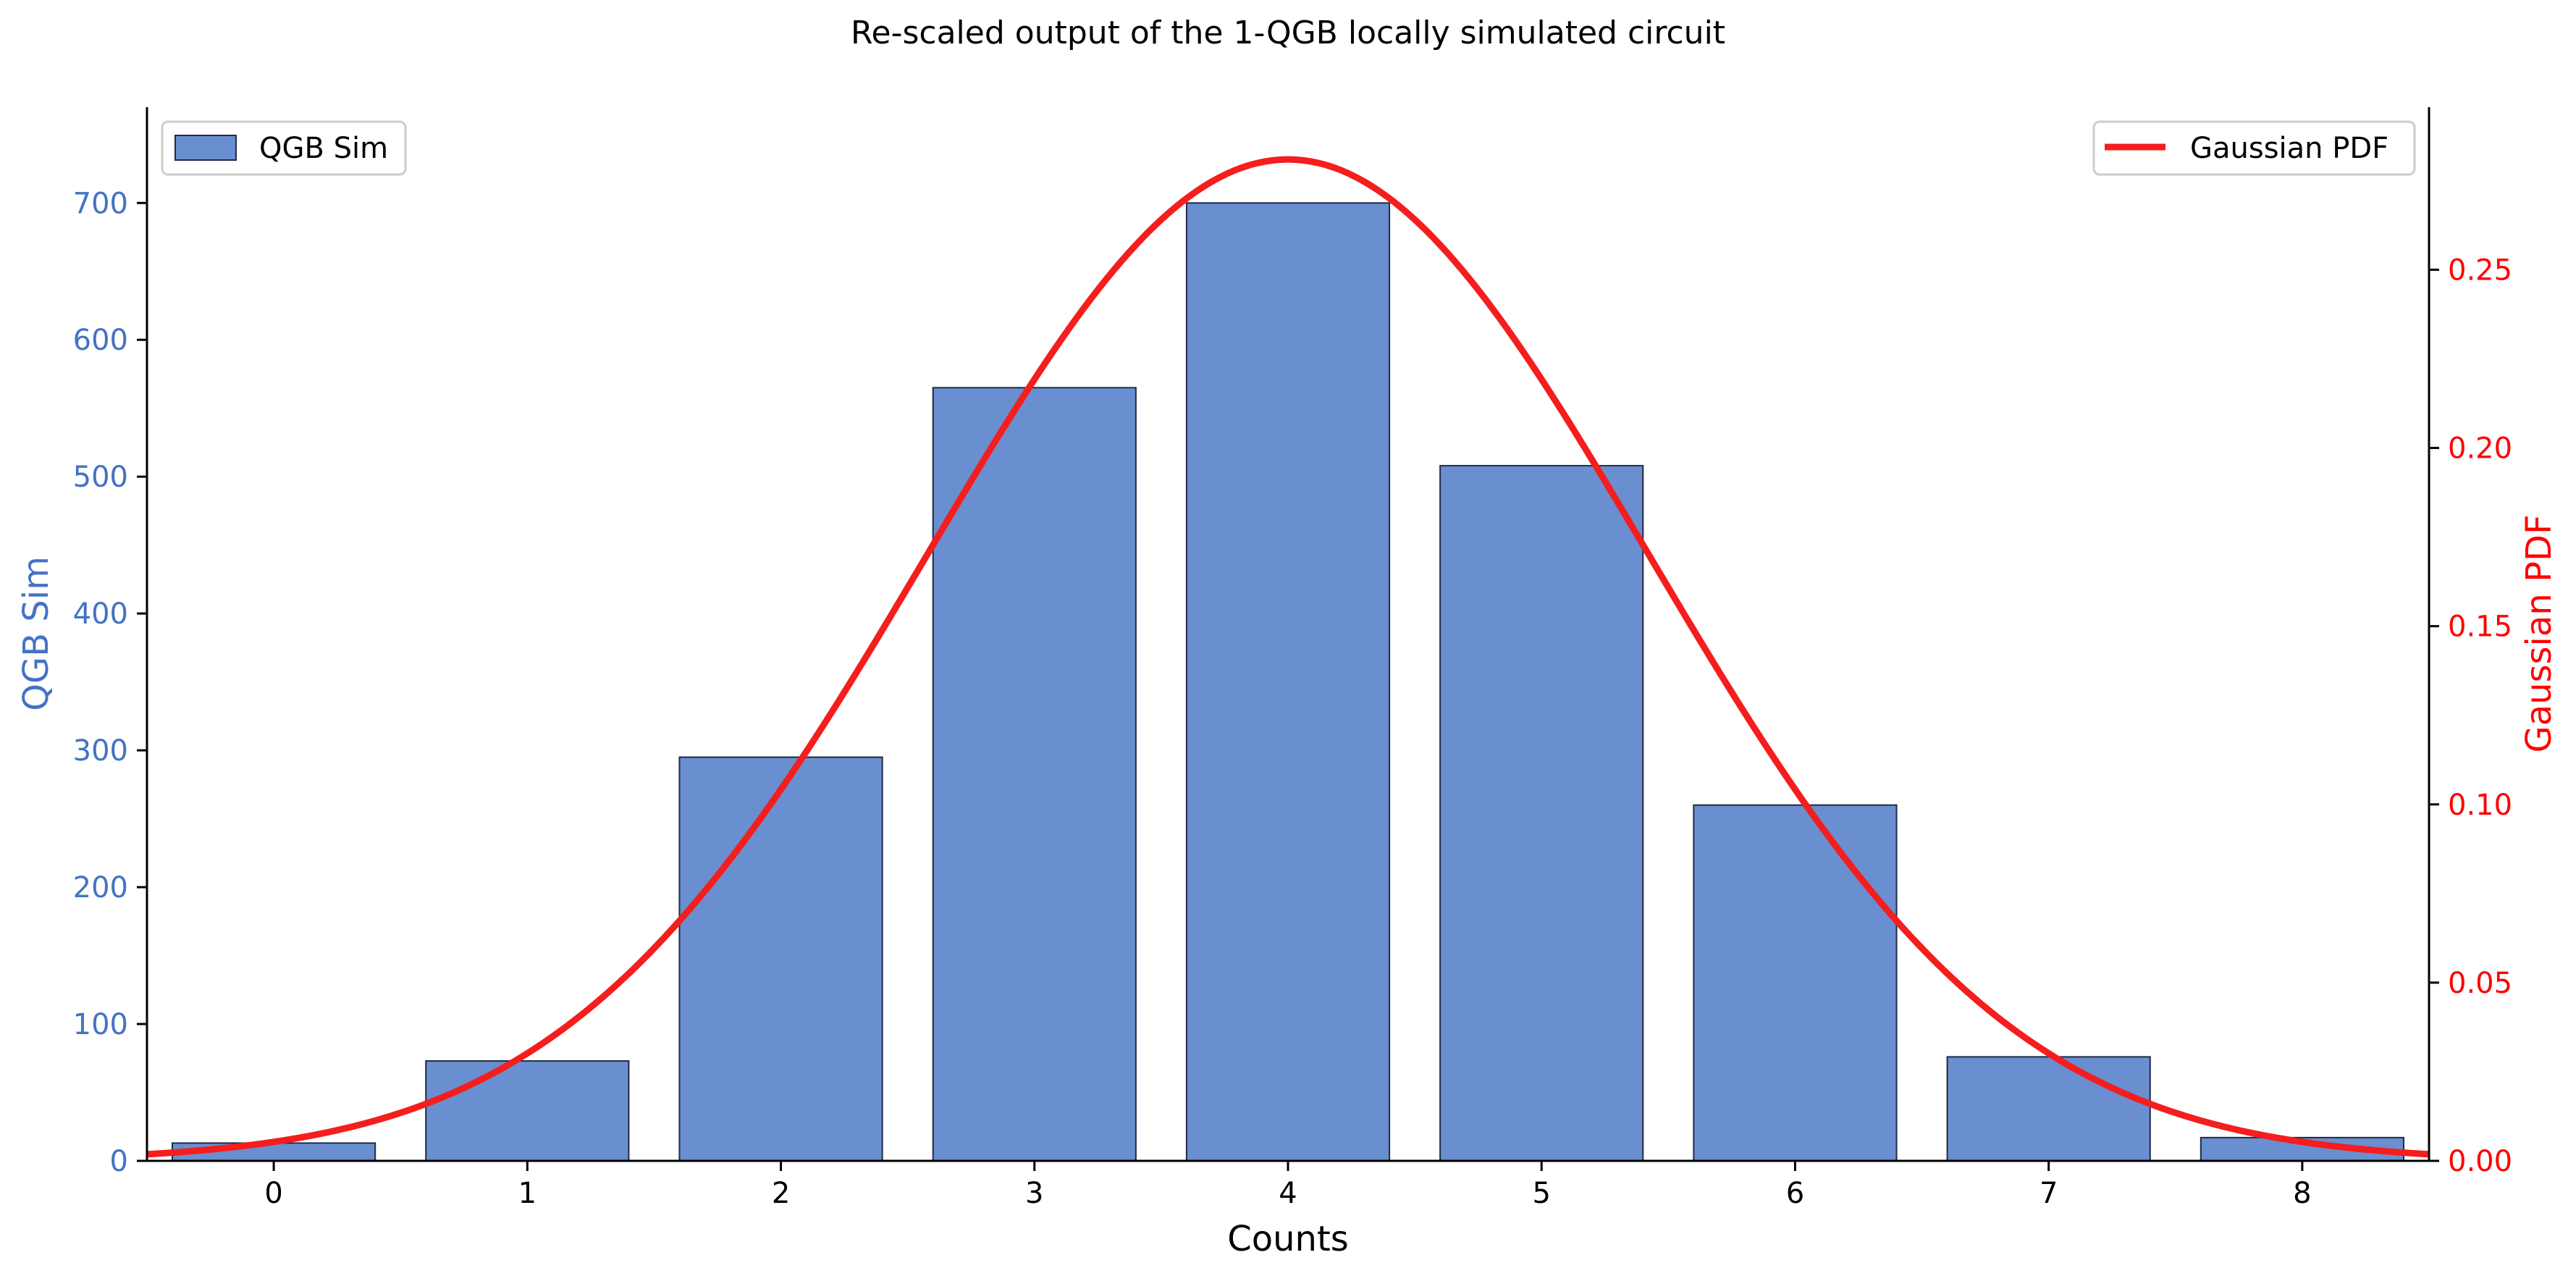  I want to click on y-left-tick-label: 300, so click(100, 751).